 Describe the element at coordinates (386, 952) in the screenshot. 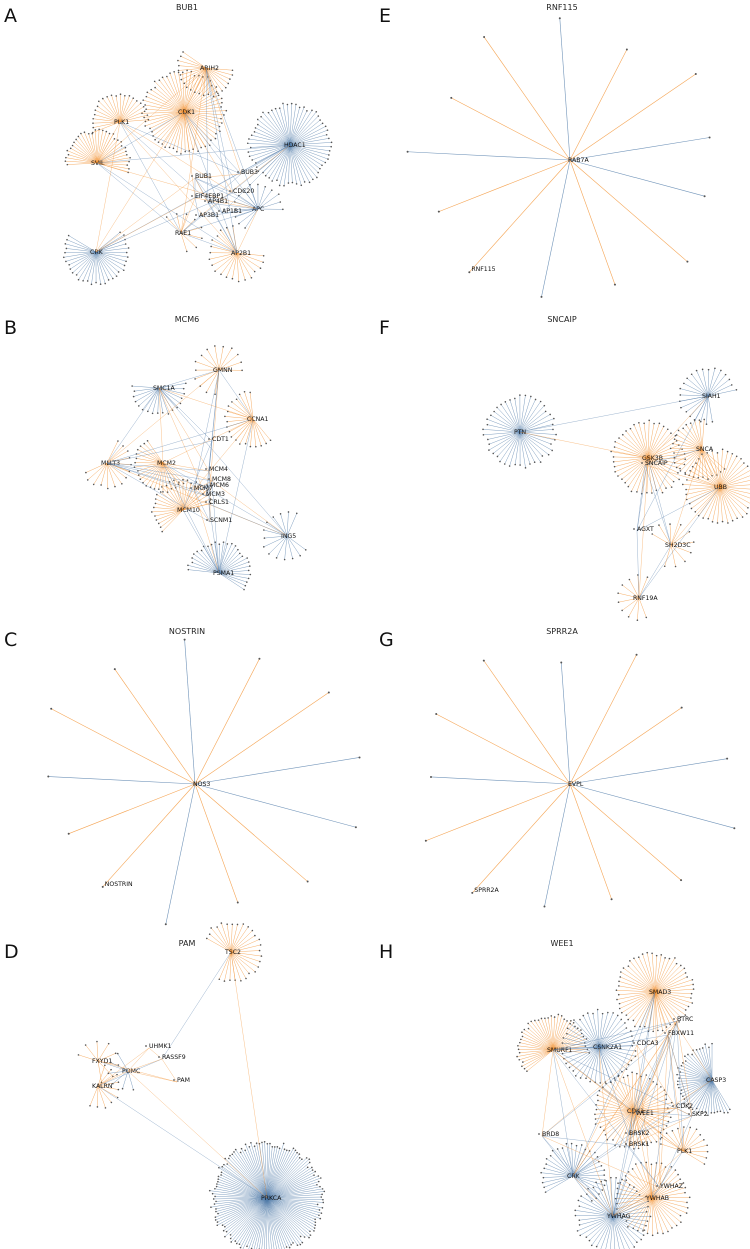

I see `panel-letter: H` at that location.